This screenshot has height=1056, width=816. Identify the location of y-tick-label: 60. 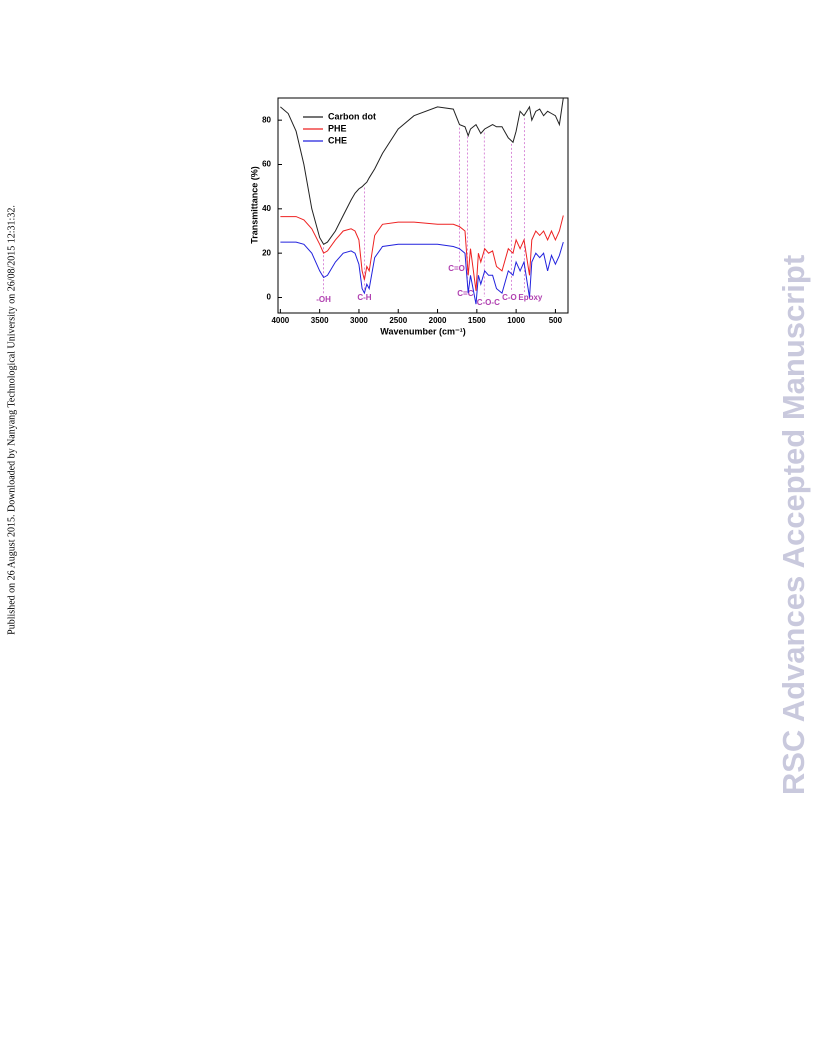
(266, 164).